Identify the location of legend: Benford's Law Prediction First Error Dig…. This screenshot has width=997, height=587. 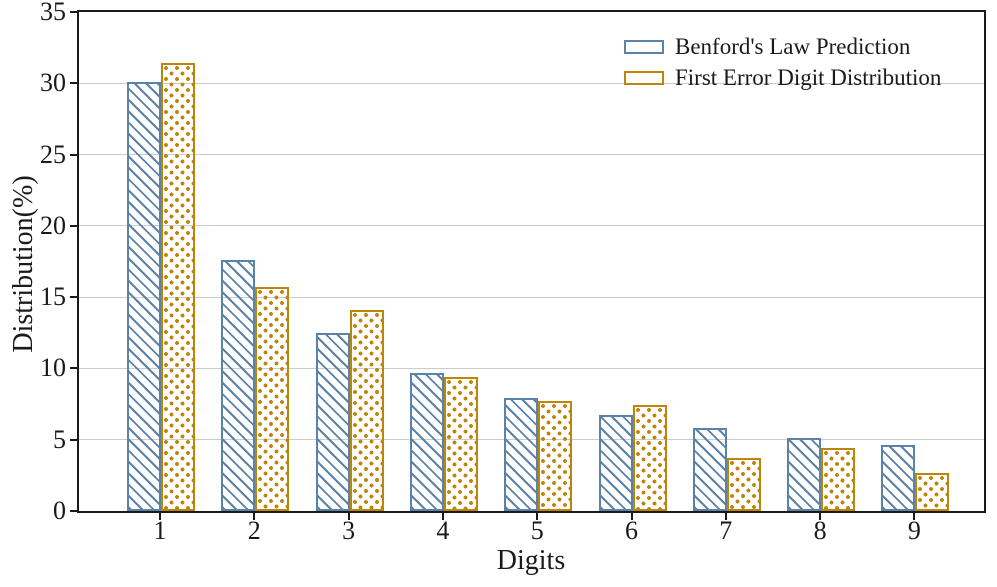
(782, 62).